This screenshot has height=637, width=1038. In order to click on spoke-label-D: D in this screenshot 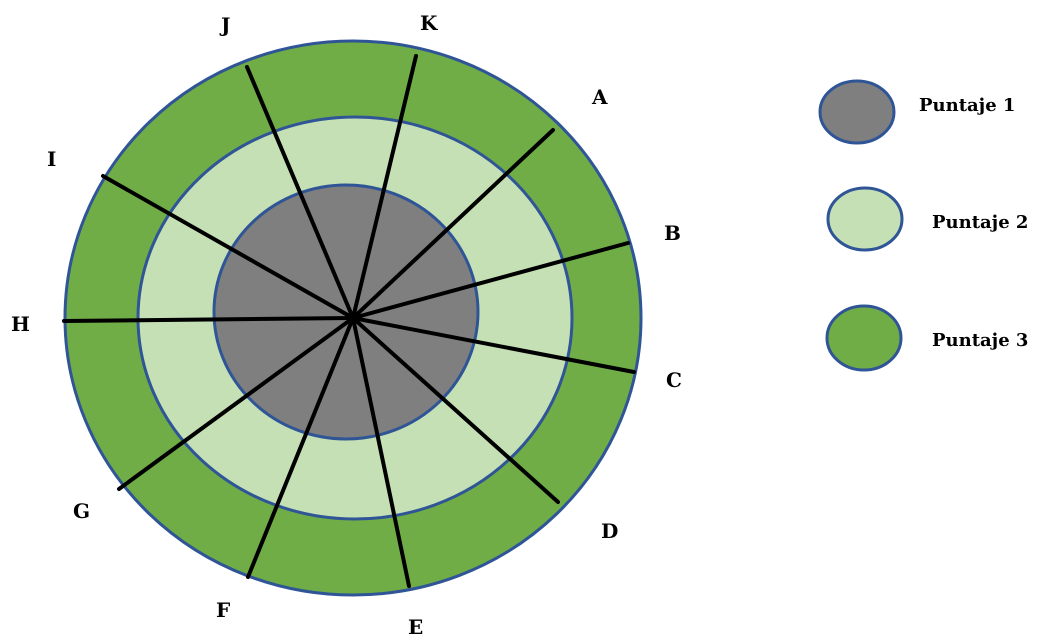, I will do `click(609, 531)`.